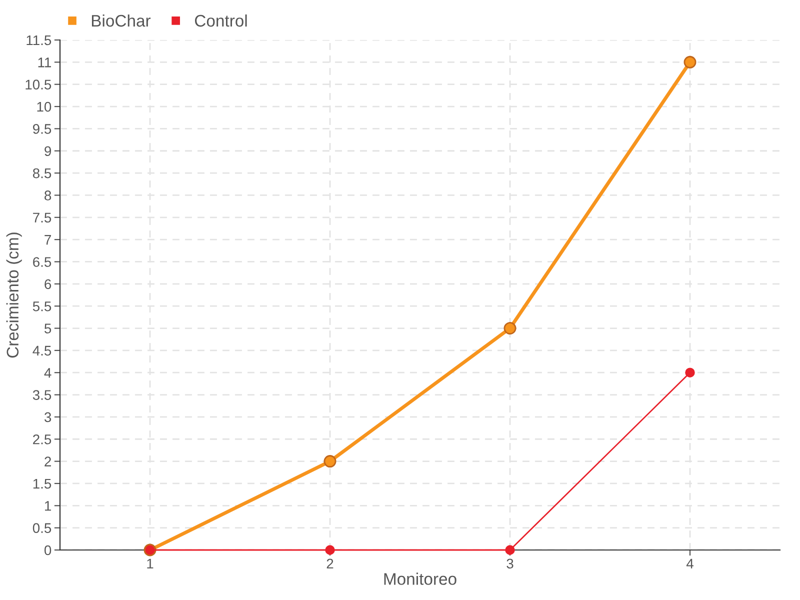 This screenshot has height=600, width=800. I want to click on y-tick-label: 10.5, so click(39, 85).